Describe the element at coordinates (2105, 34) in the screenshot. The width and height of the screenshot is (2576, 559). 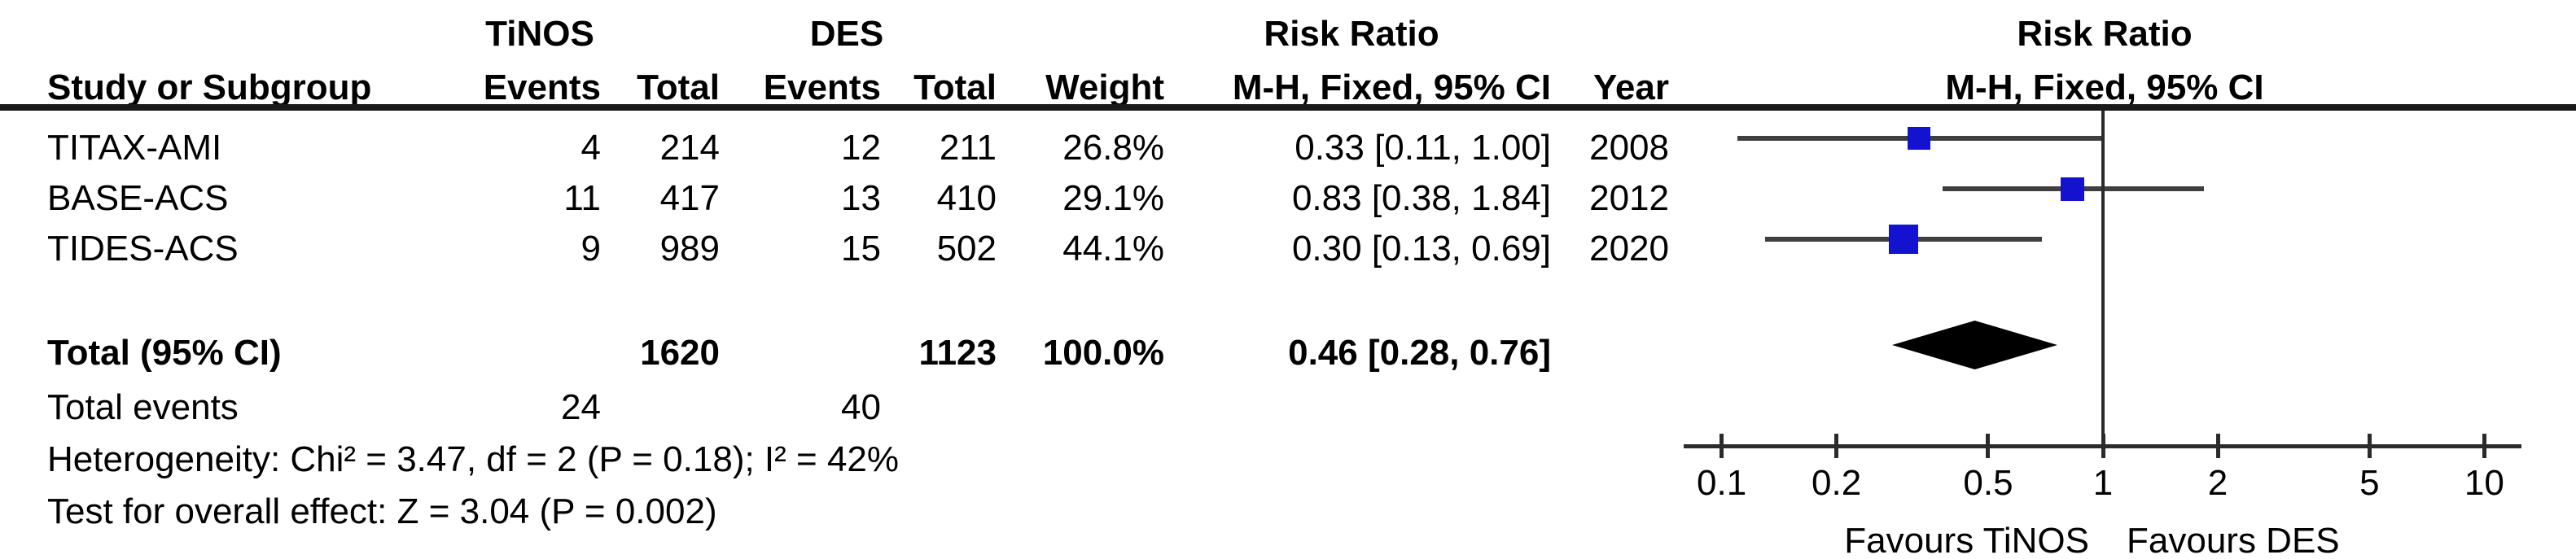
I see `risk-ratio-plot-header: Risk Ratio` at that location.